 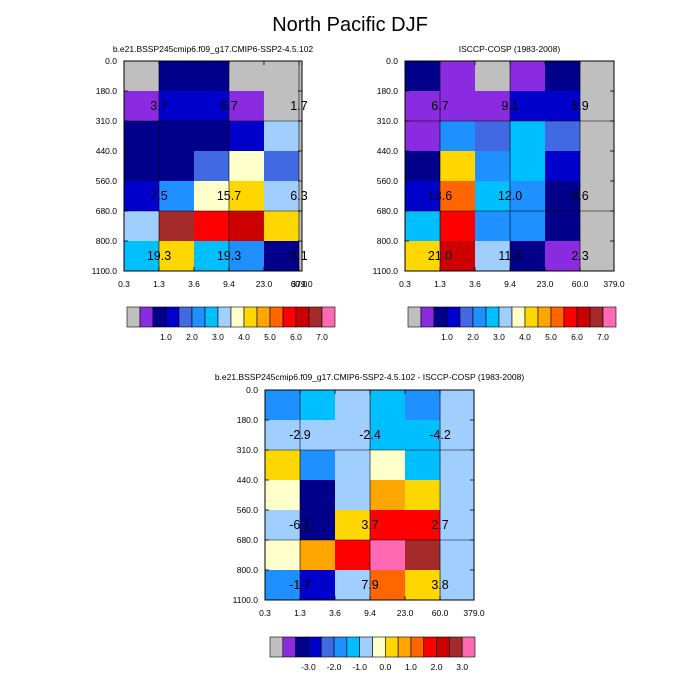 What do you see at coordinates (579, 106) in the screenshot?
I see `cell-value-label: 5.9` at bounding box center [579, 106].